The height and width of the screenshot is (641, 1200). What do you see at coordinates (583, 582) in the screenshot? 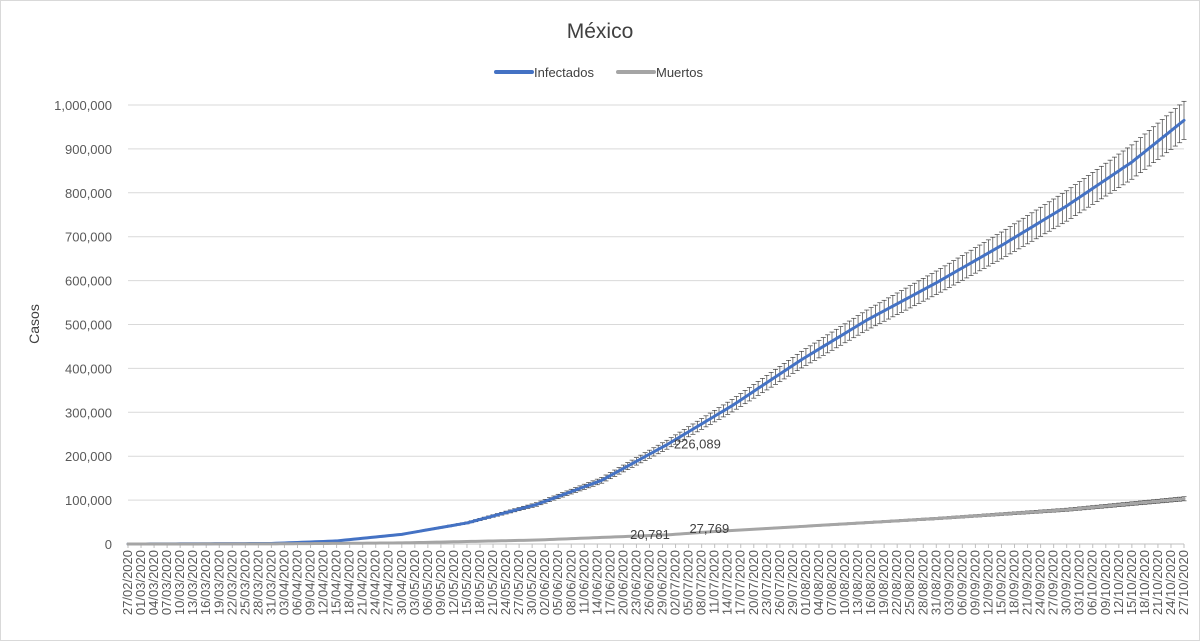
I see `x-tick-label: 11/06/2020` at bounding box center [583, 582].